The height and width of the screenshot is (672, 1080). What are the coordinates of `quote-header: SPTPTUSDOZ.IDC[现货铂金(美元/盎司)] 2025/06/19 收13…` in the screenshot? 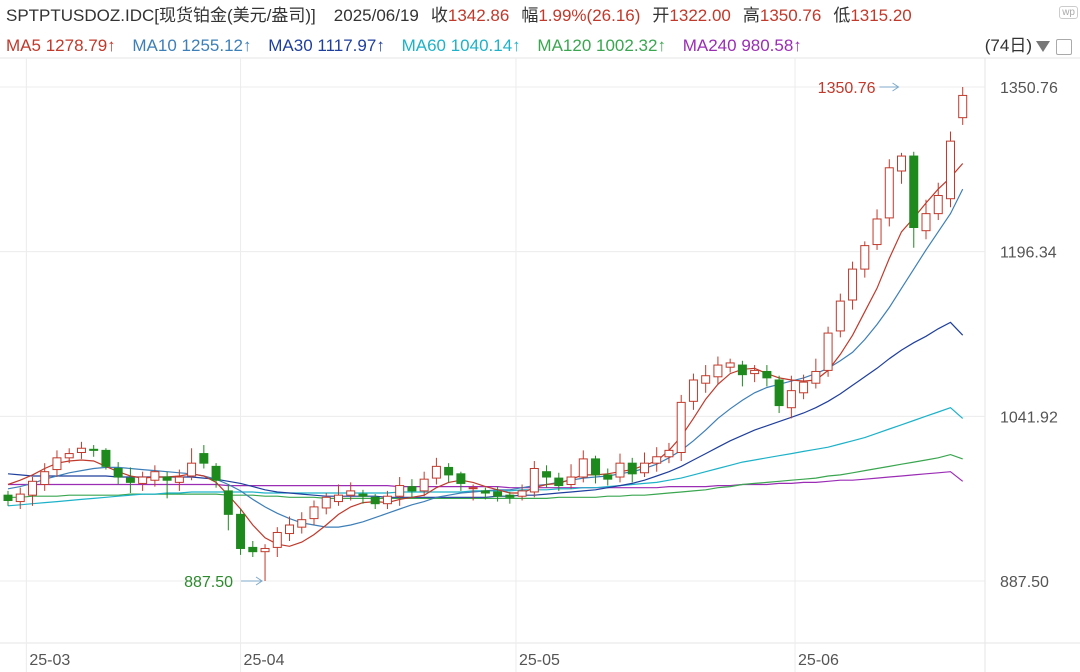 It's located at (459, 16).